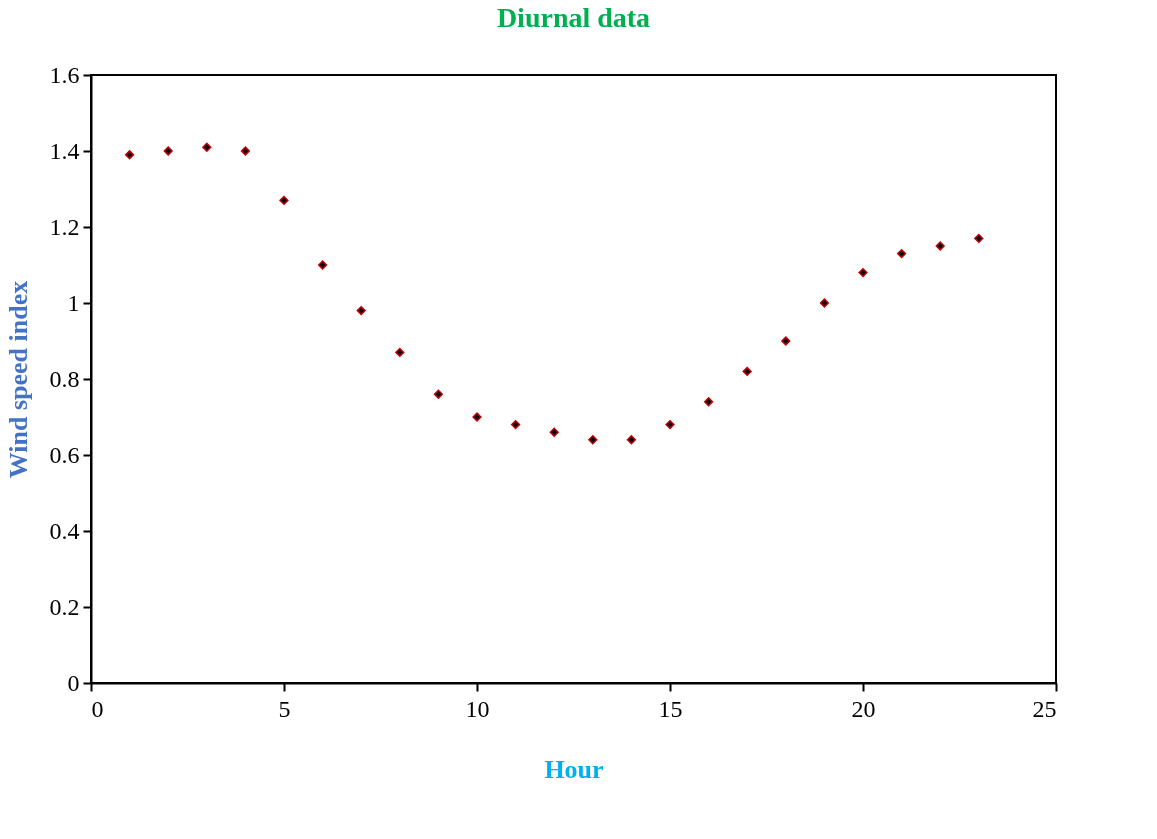 The width and height of the screenshot is (1157, 839). Describe the element at coordinates (73, 682) in the screenshot. I see `y-tick-label: 0` at that location.